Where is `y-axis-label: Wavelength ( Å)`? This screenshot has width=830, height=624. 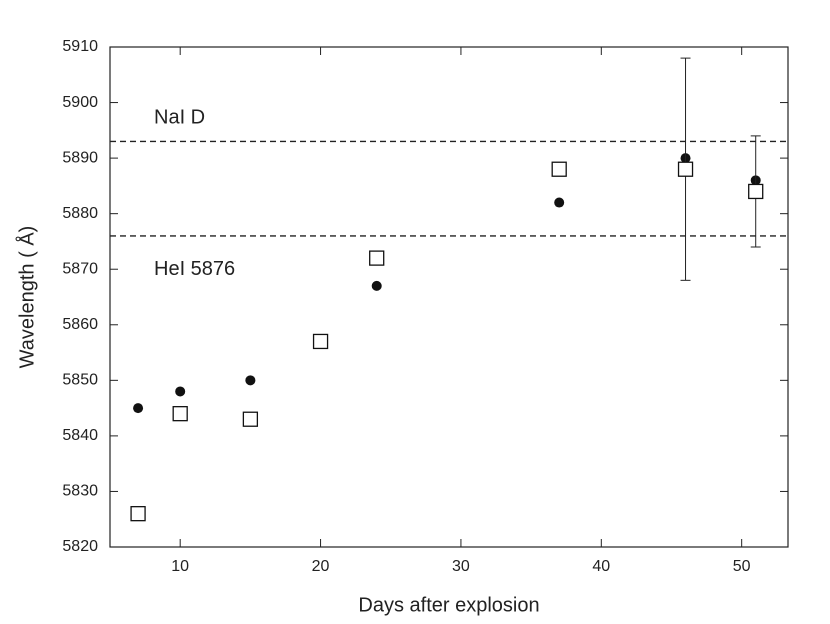
y-axis-label: Wavelength ( Å) is located at coordinates (26, 297).